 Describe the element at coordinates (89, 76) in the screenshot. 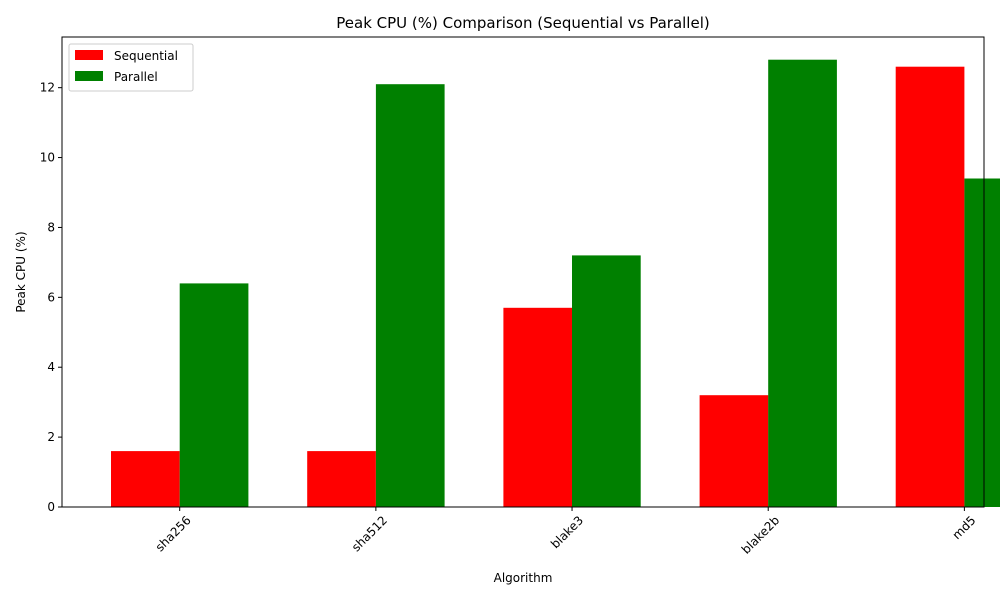

I see `legend-swatch-parallel` at that location.